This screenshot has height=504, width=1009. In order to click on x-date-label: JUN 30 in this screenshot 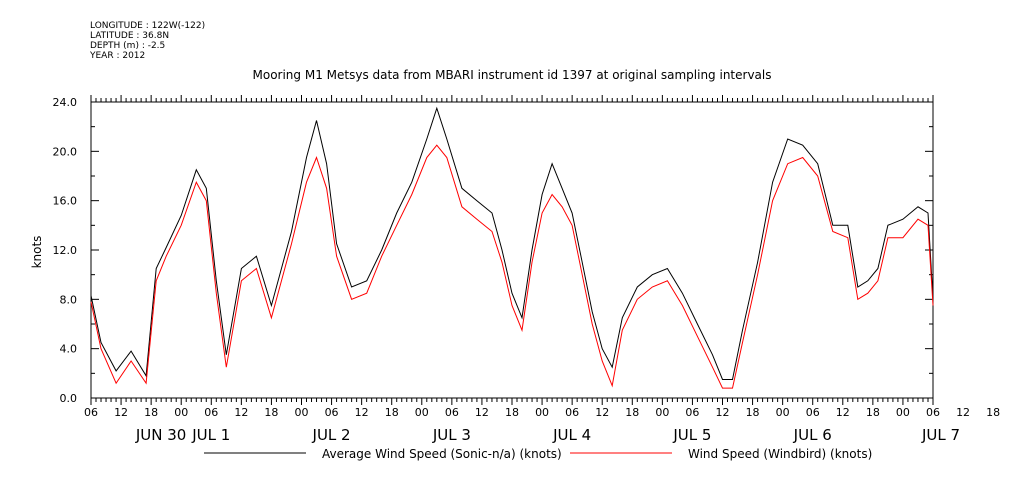, I will do `click(160, 435)`.